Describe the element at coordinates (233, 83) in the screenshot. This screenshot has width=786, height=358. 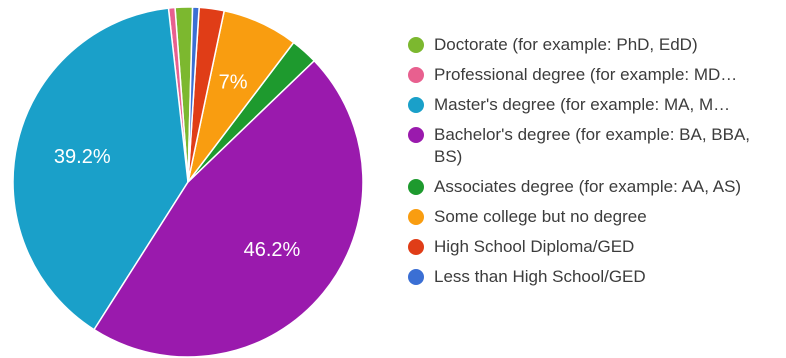
I see `slice-label-some-college: 7%` at that location.